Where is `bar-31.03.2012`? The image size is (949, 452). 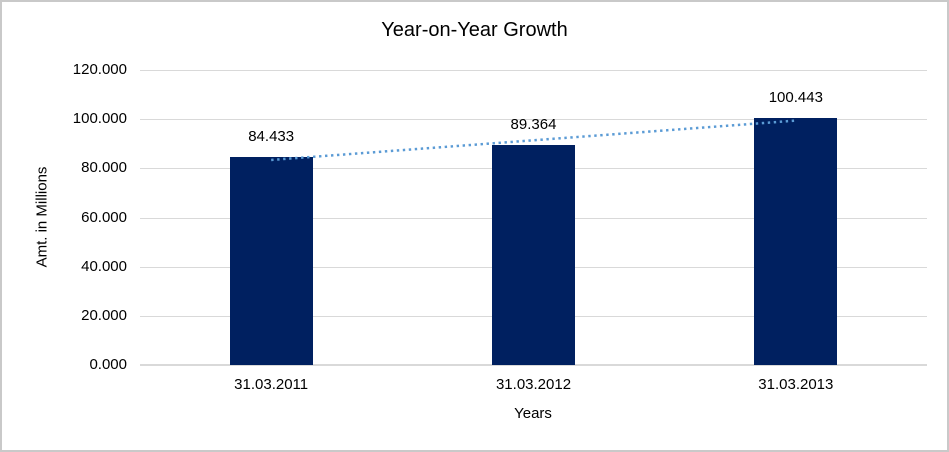 bar-31.03.2012 is located at coordinates (533, 255).